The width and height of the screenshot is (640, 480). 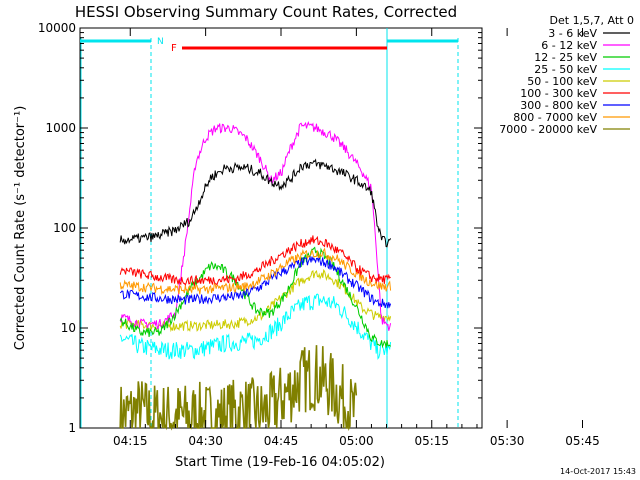 I want to click on night-flag-label: N, so click(x=160, y=42).